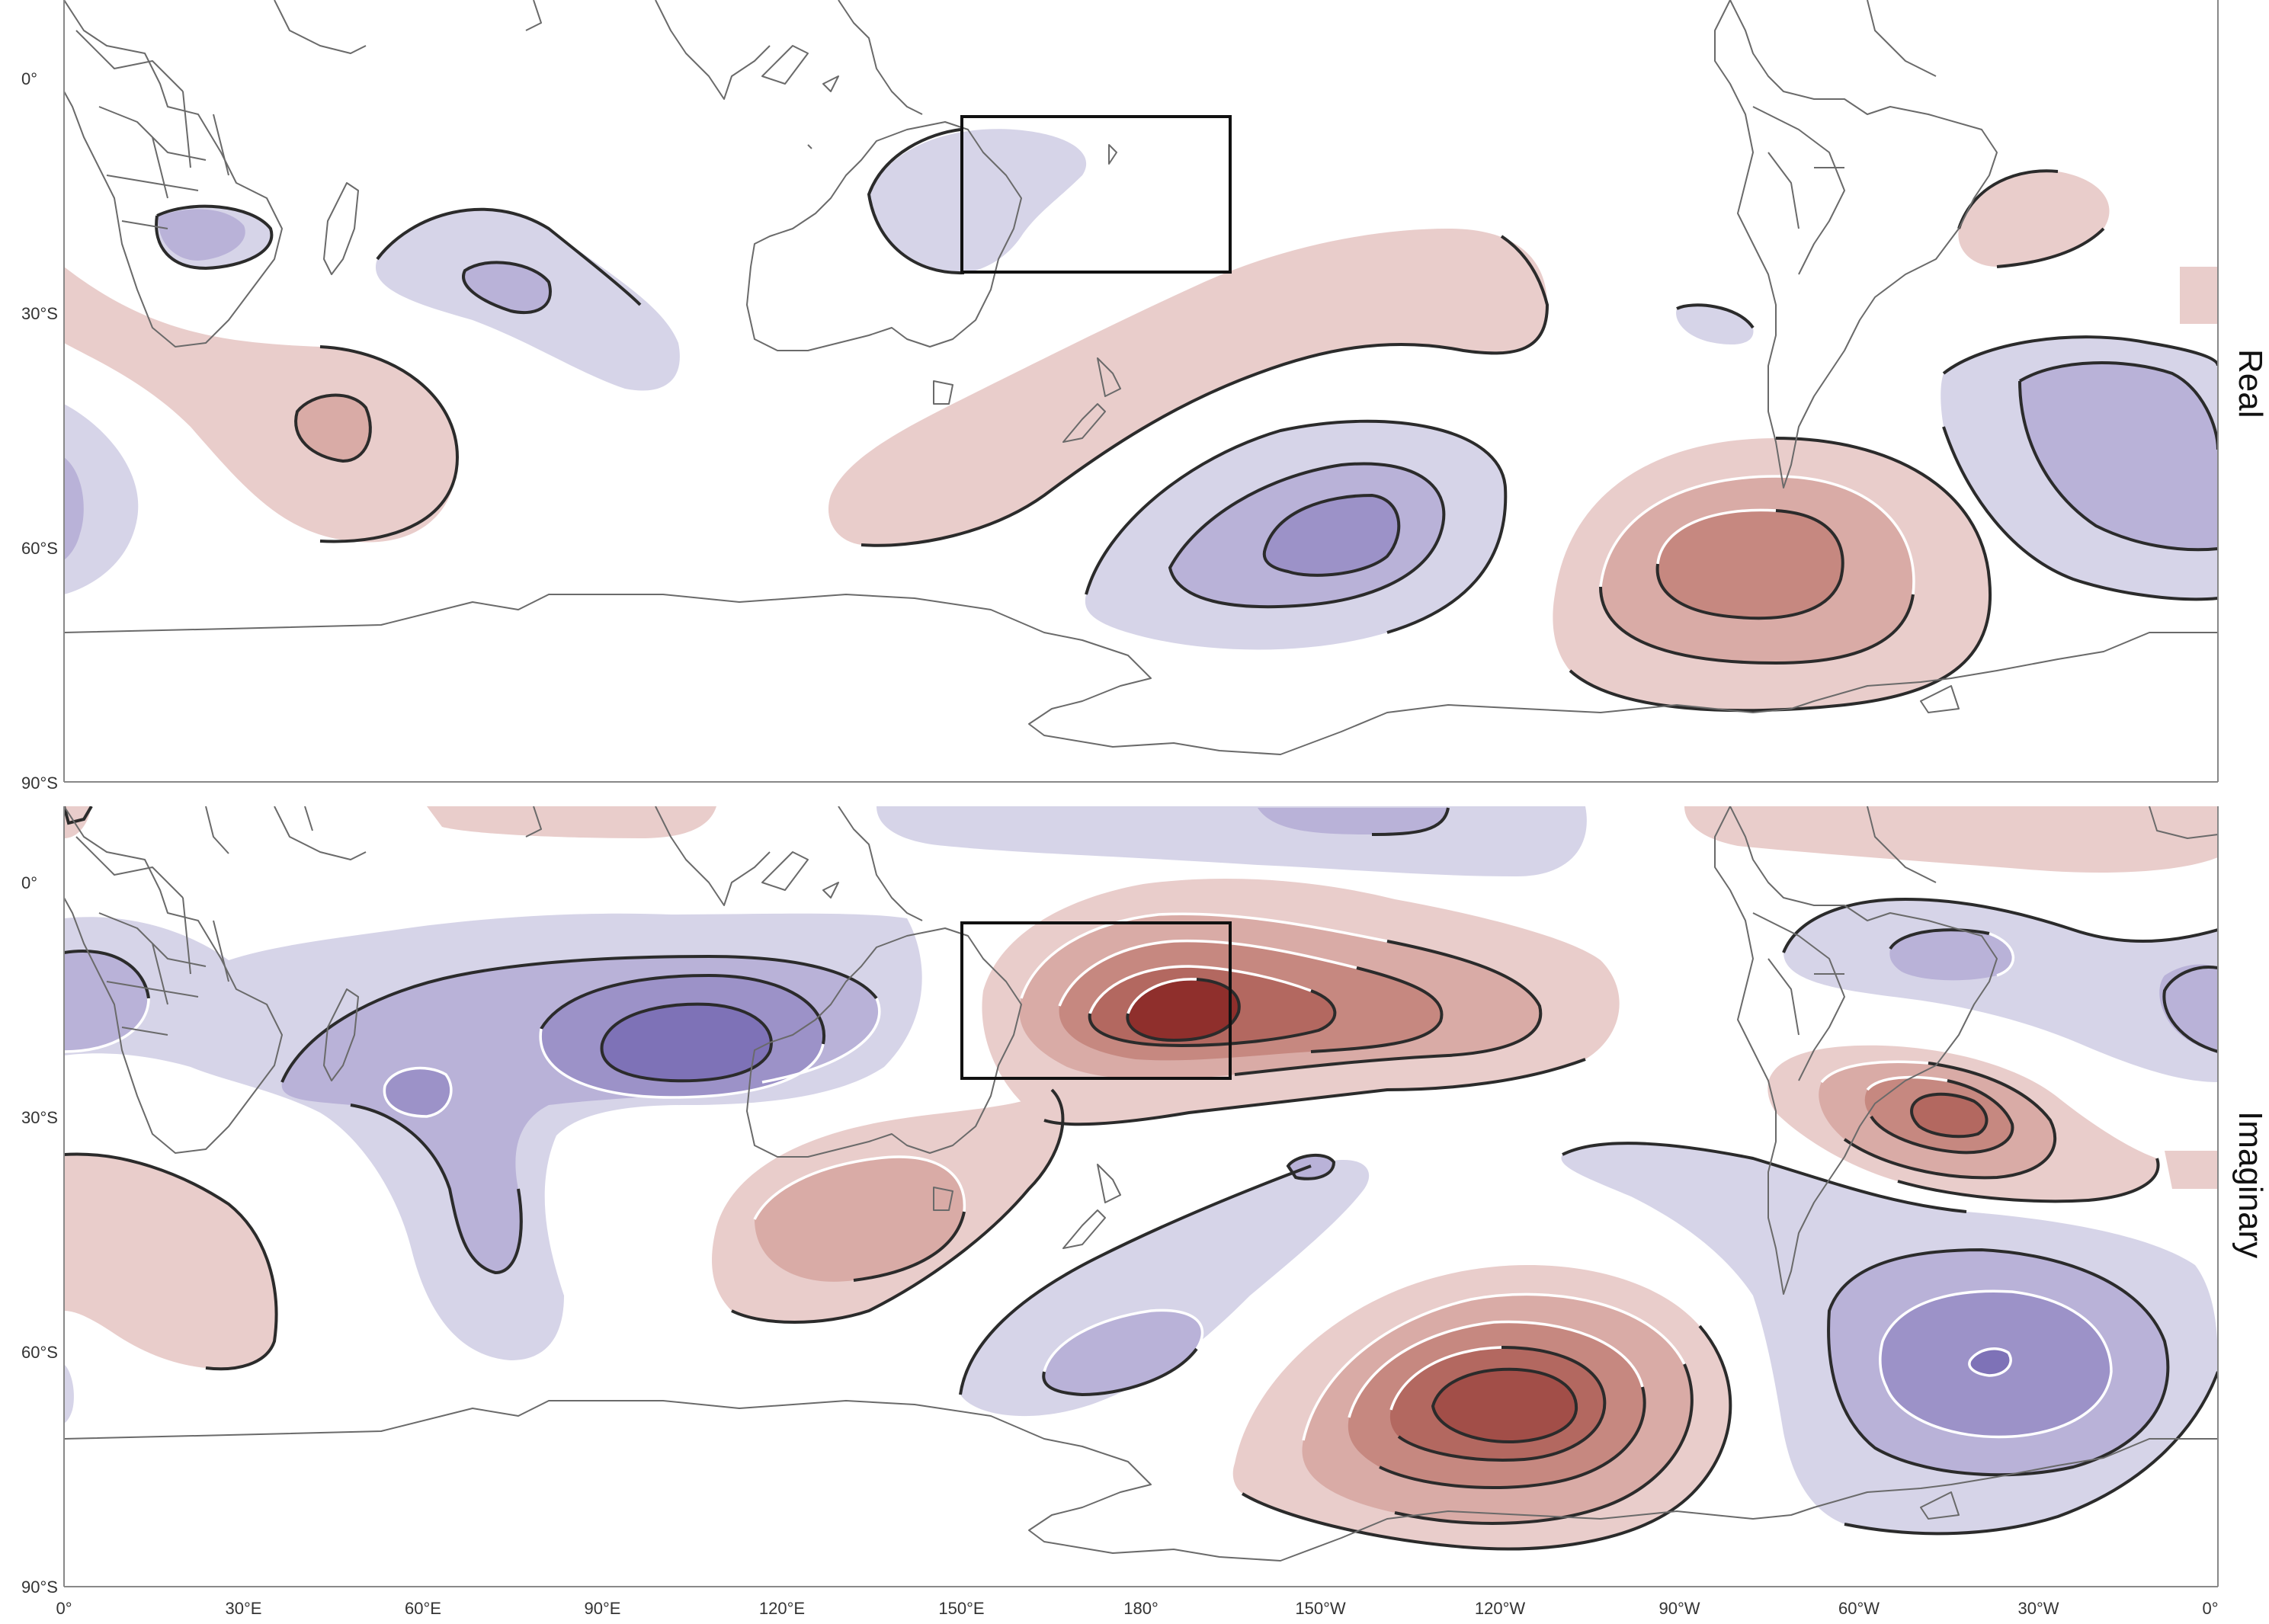 The height and width of the screenshot is (1624, 2269). I want to click on lon-tick-label: 60°E, so click(423, 1609).